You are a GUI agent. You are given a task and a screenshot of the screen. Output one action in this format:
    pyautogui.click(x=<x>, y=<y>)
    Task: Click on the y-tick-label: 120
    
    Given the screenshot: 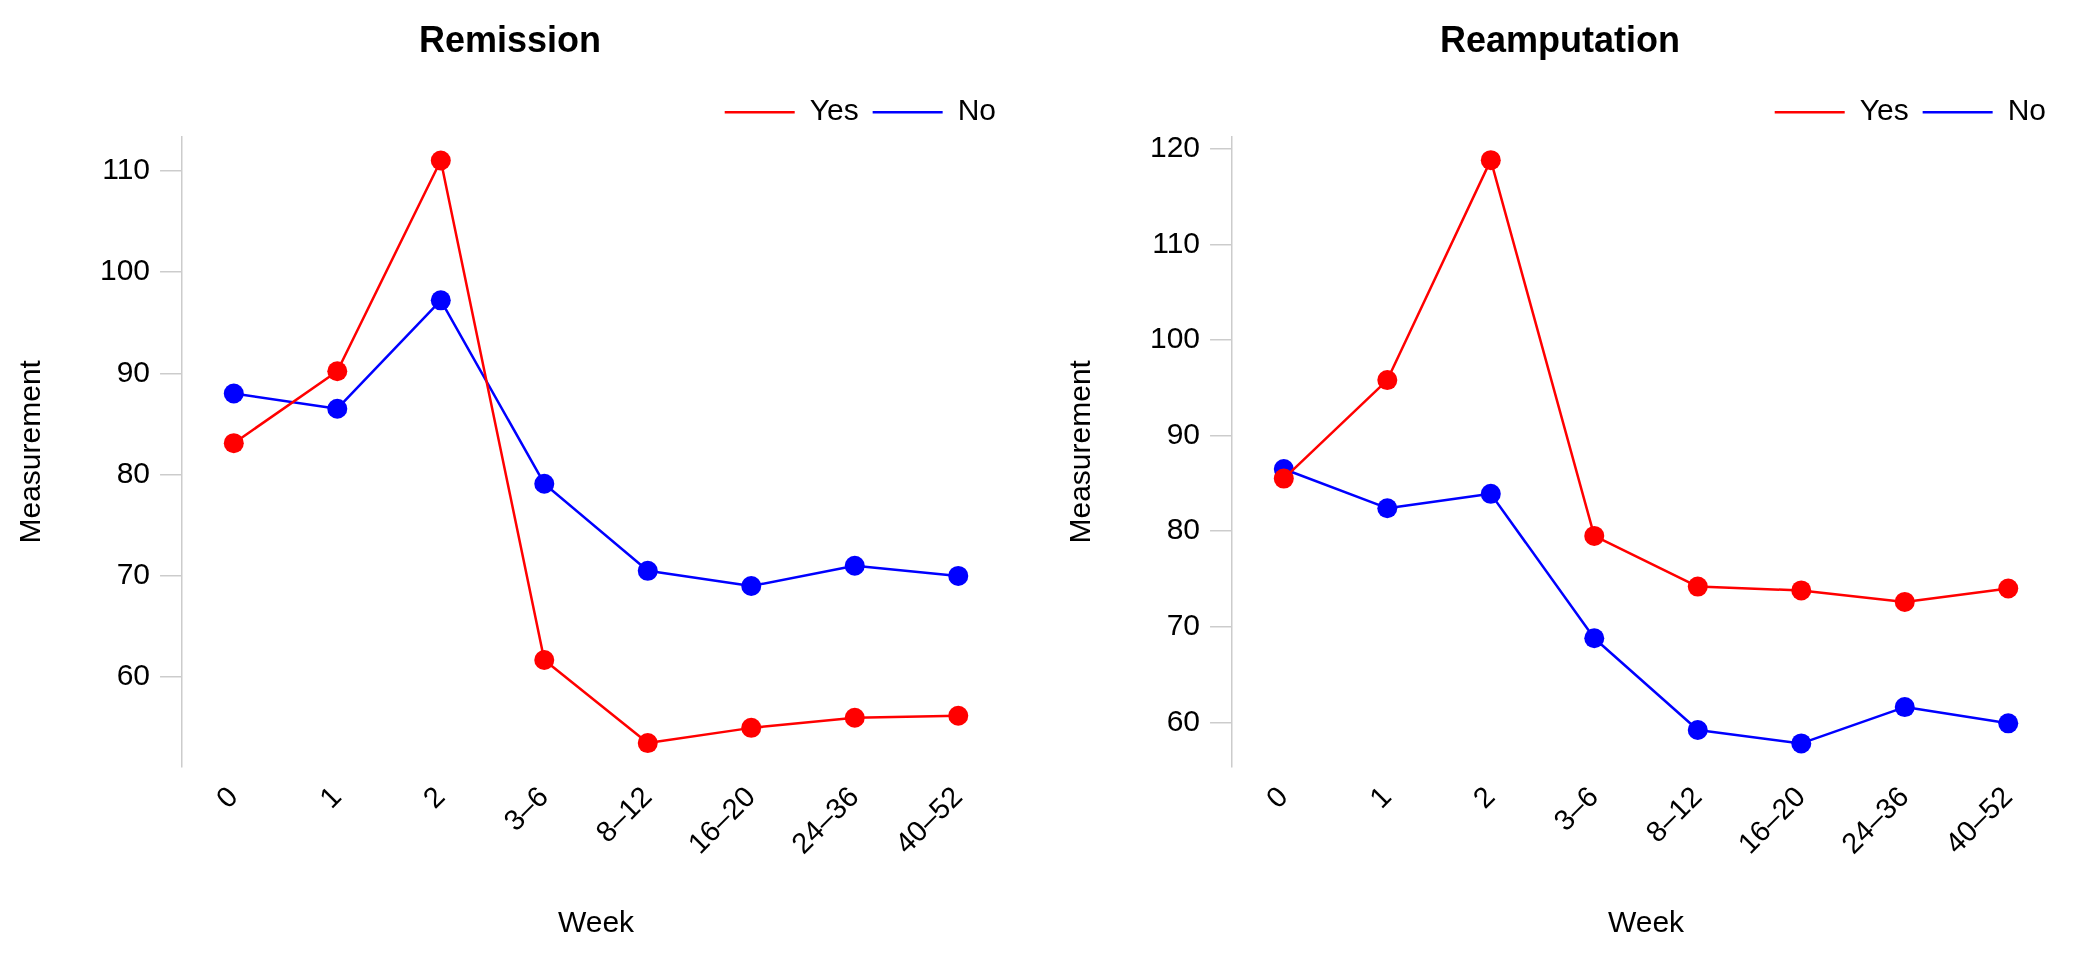 What is the action you would take?
    pyautogui.click(x=1175, y=146)
    